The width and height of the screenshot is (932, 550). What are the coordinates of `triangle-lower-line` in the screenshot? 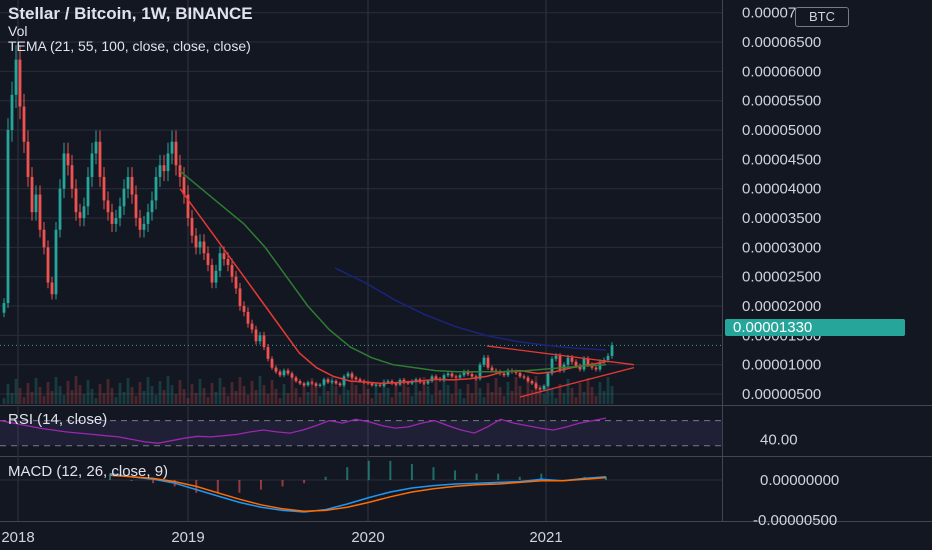 It's located at (577, 382).